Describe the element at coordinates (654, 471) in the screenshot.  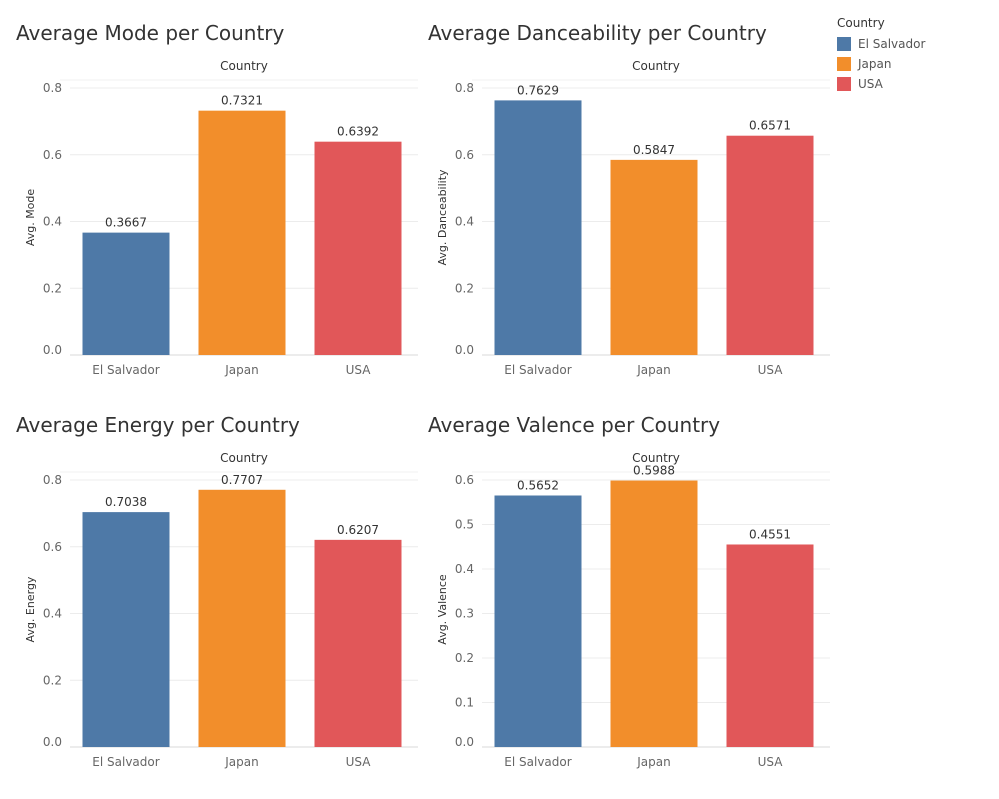
I see `data-label-japan: 0.5988` at that location.